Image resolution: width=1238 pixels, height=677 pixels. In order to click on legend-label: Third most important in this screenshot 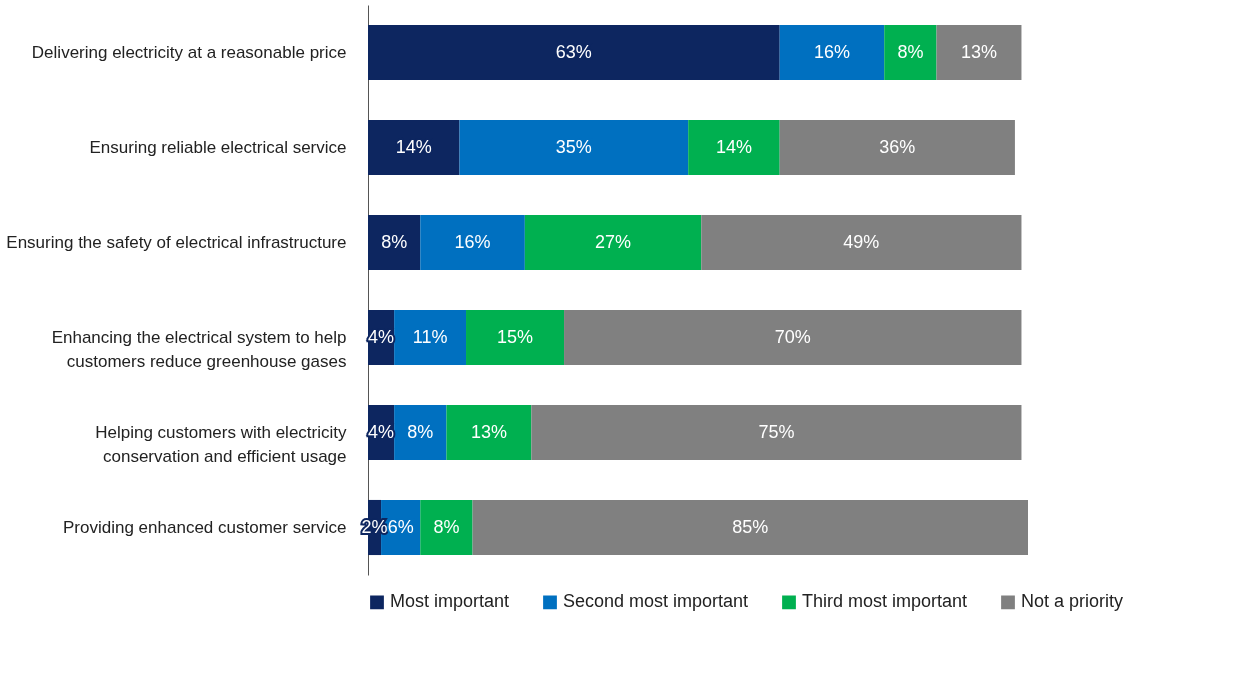, I will do `click(885, 601)`.